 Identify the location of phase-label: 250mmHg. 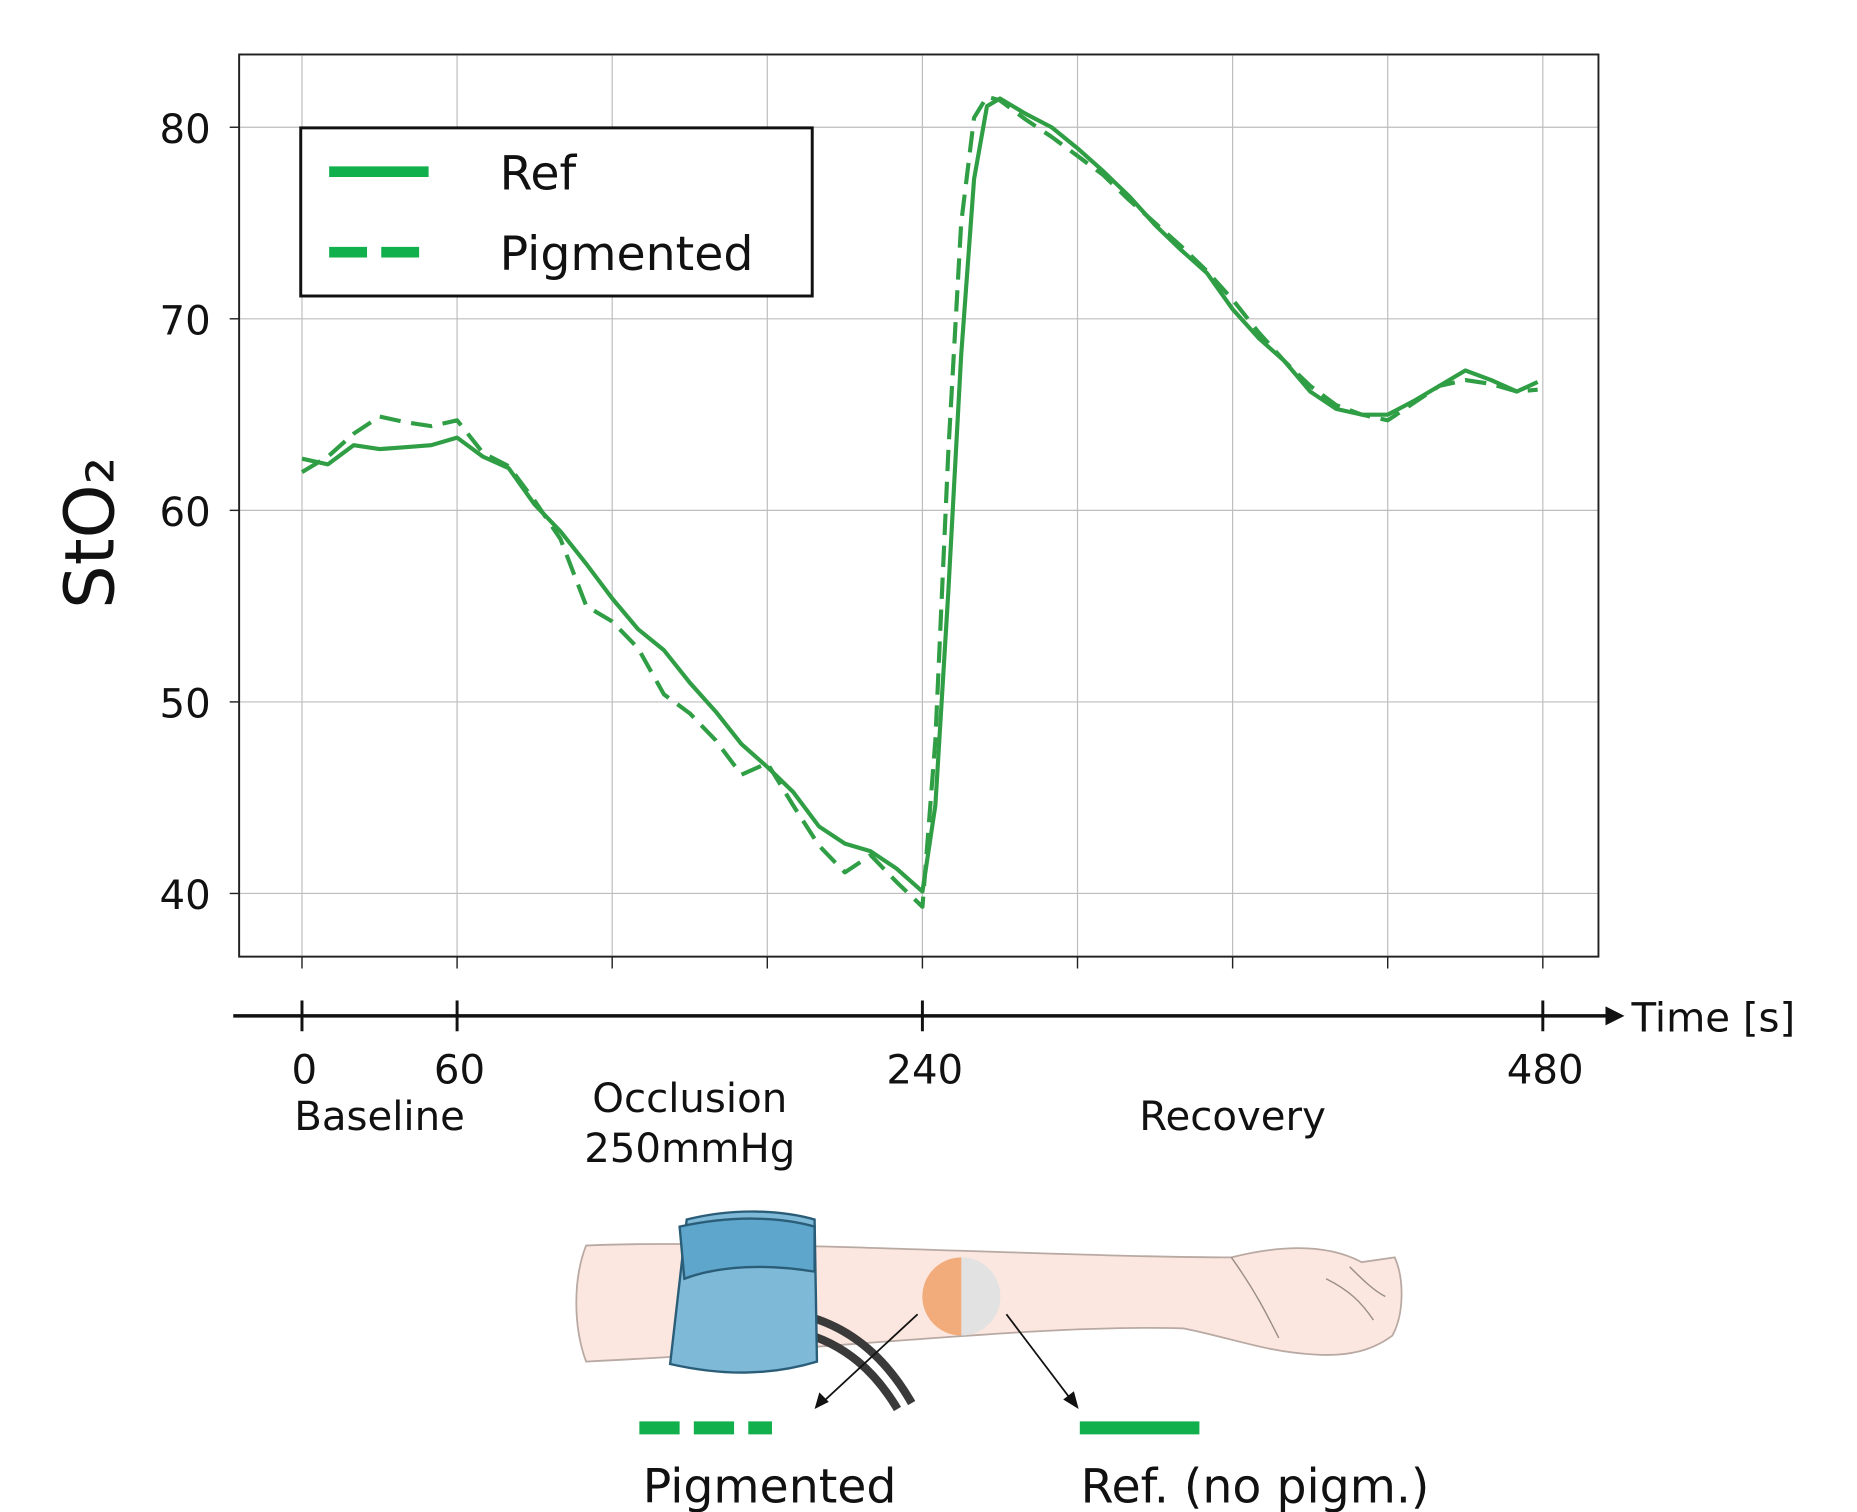
(689, 1149).